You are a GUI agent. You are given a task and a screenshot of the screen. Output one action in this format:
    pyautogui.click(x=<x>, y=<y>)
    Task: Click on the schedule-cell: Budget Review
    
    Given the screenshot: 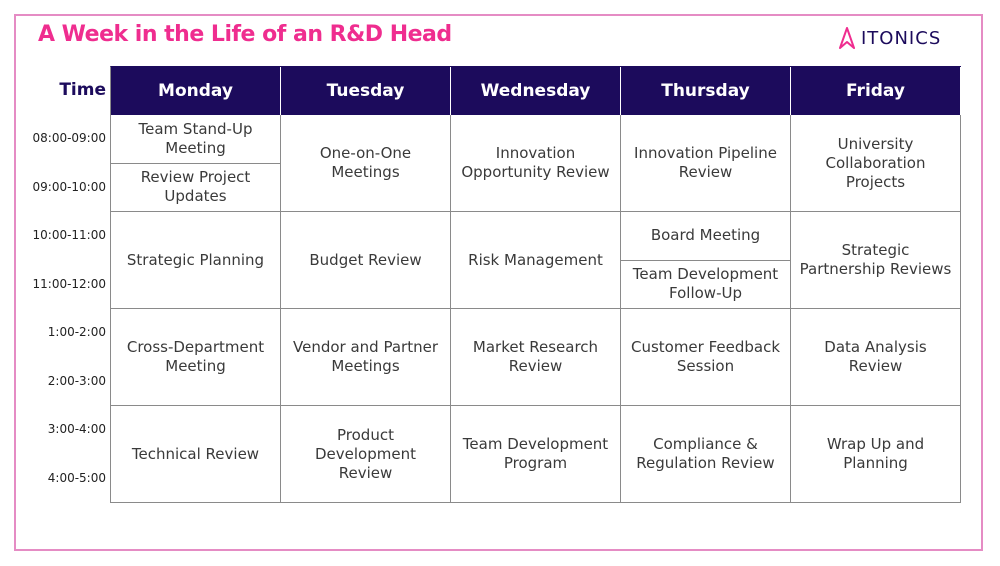 What is the action you would take?
    pyautogui.click(x=366, y=260)
    